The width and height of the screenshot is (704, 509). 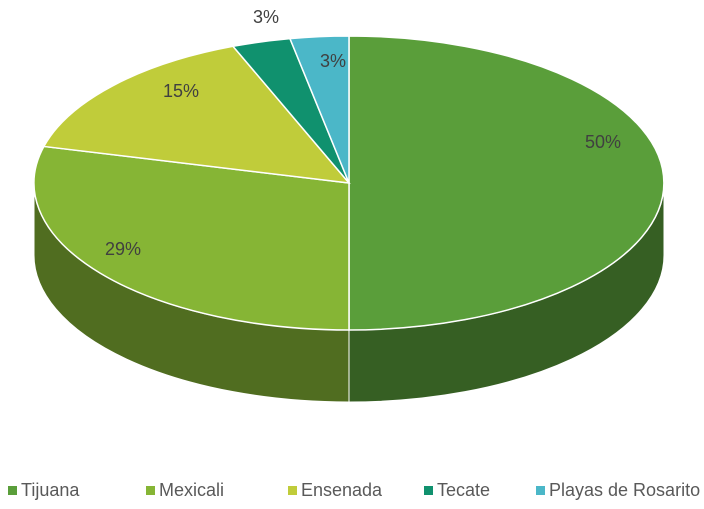 I want to click on legend-label: Playas de Rosarito, so click(x=624, y=490).